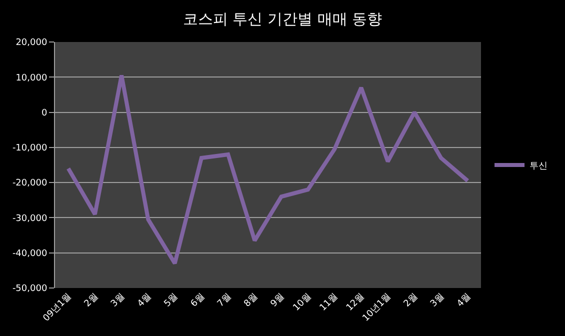 The image size is (565, 336). I want to click on y-tick-label: -30,000, so click(30, 219).